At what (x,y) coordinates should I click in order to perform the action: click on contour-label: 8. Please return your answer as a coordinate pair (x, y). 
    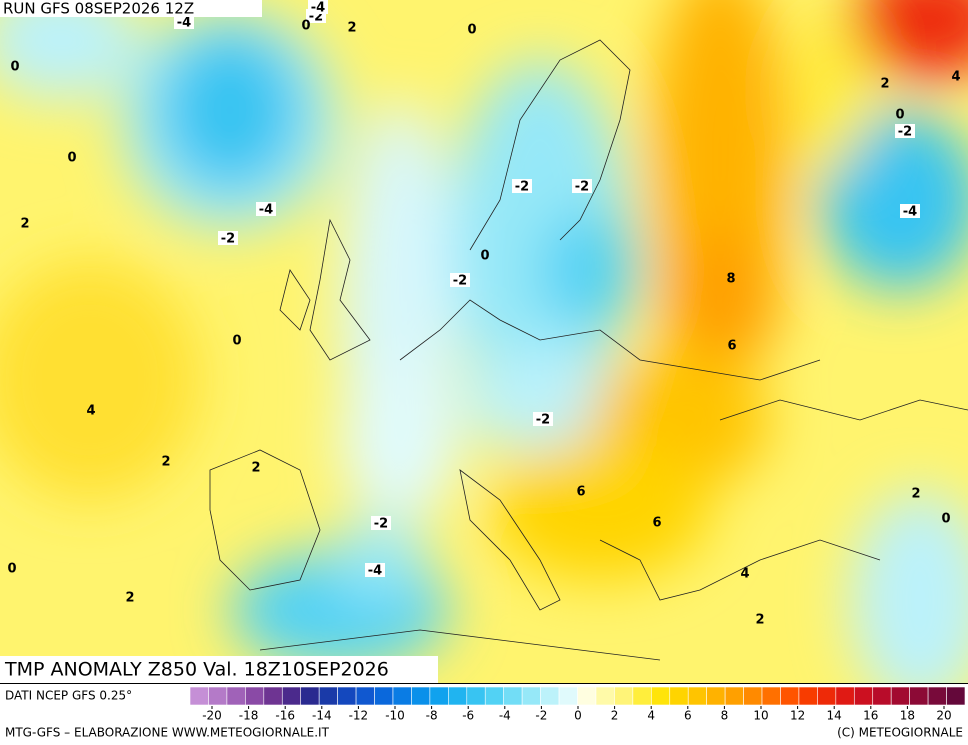
    Looking at the image, I should click on (730, 279).